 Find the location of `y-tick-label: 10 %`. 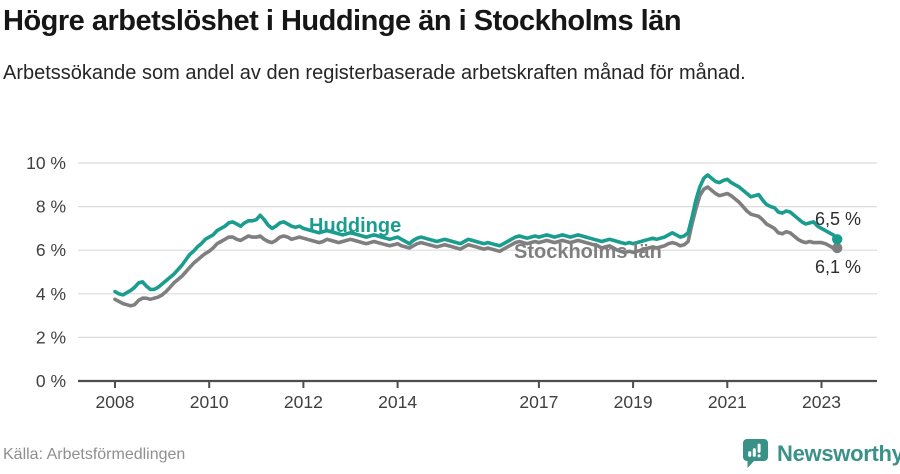

y-tick-label: 10 % is located at coordinates (46, 163).